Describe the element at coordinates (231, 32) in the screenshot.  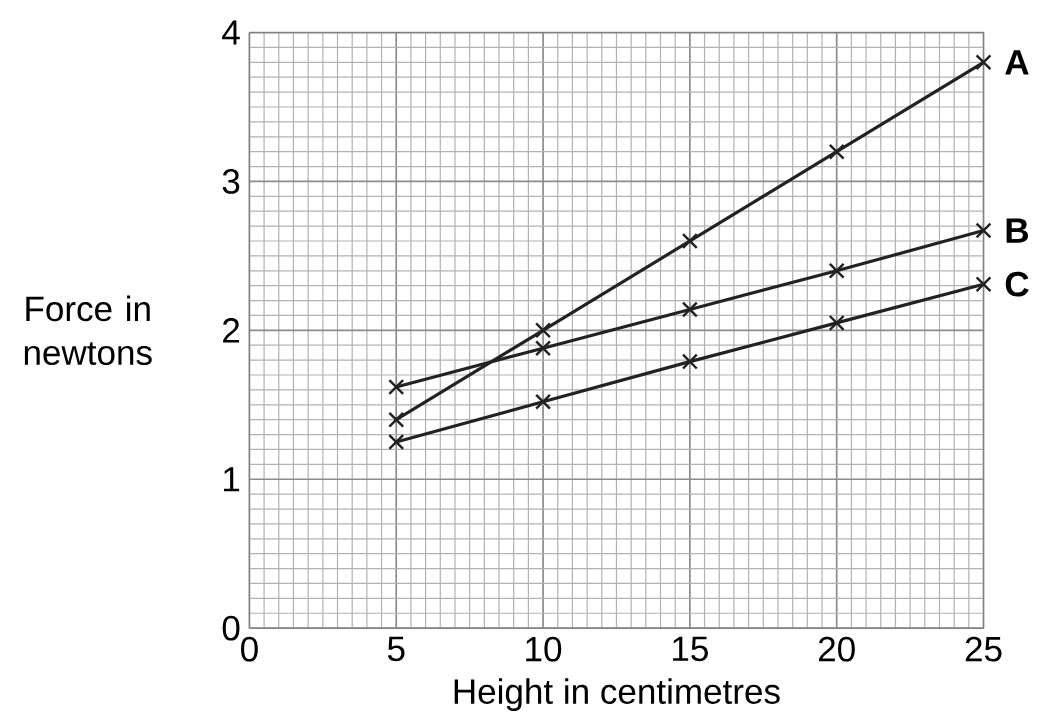
I see `y-tick-label: 4` at that location.